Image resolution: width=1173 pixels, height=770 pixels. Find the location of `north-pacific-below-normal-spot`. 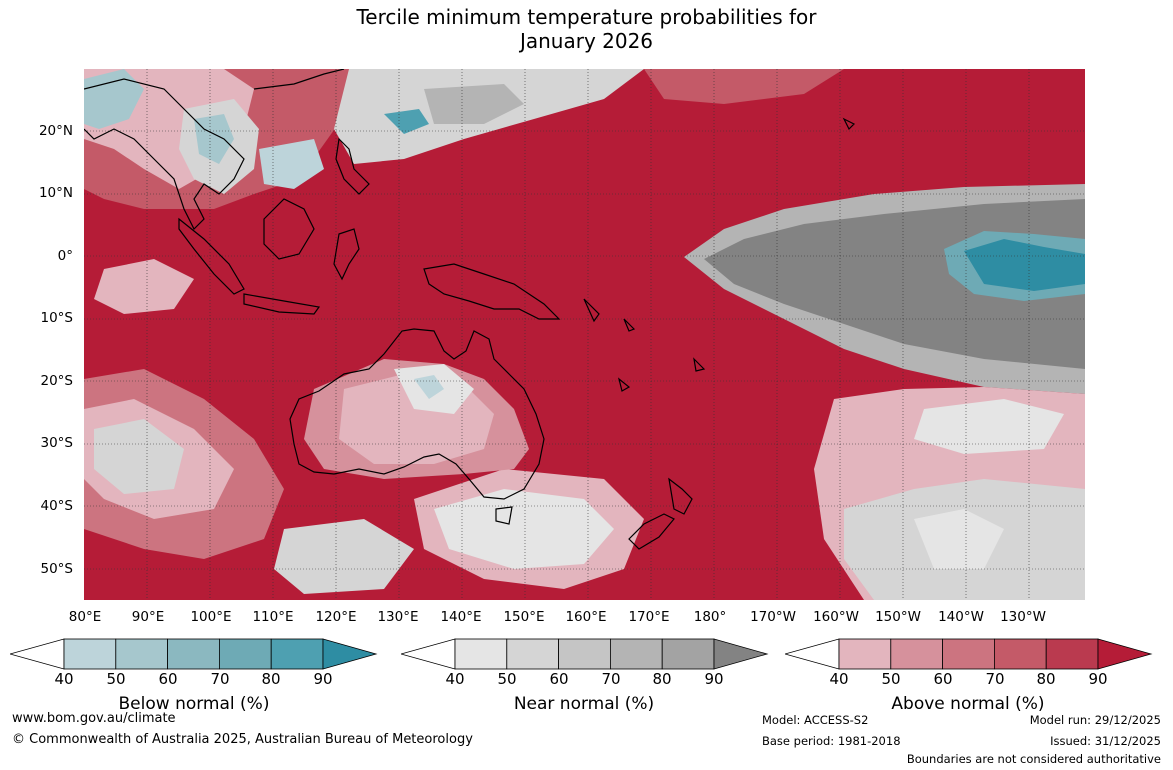

north-pacific-below-normal-spot is located at coordinates (406, 121).